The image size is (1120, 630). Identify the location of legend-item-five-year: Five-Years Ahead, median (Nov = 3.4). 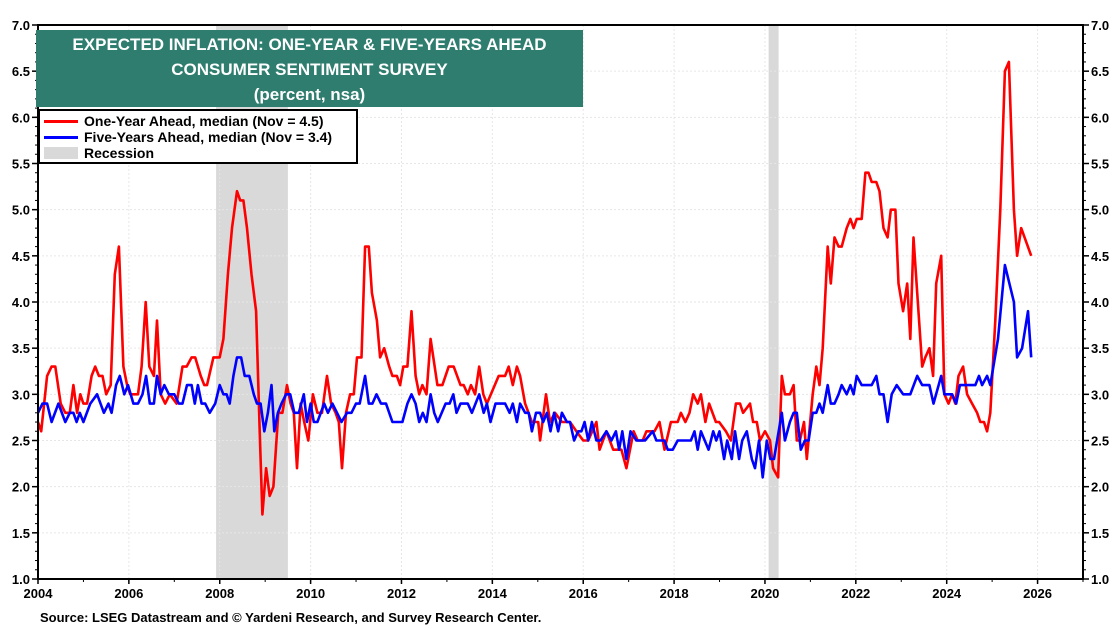
(200, 137).